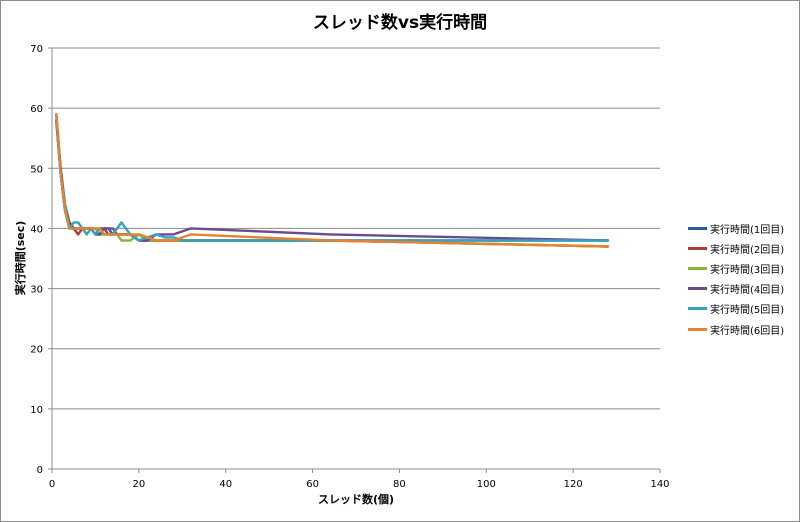  I want to click on legend-label: 実行時間(2回目), so click(747, 250).